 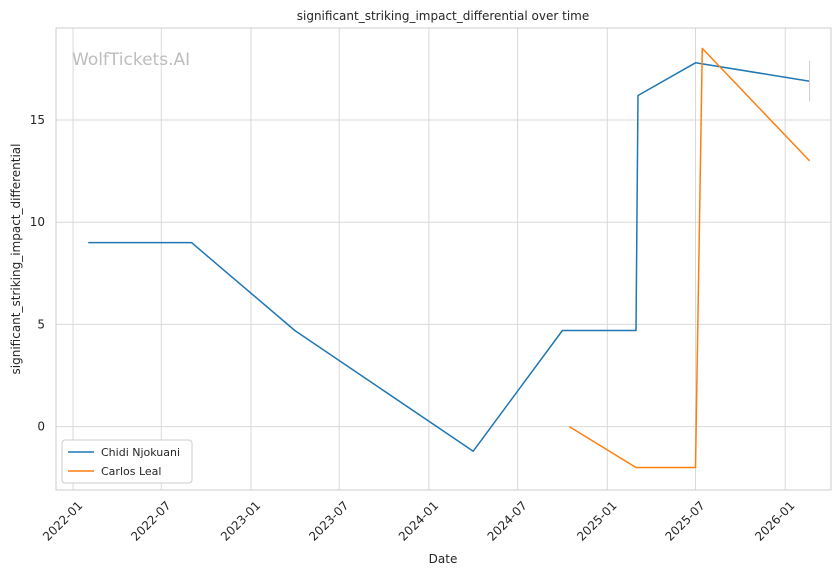 I want to click on y-tick-label: 5, so click(x=41, y=324).